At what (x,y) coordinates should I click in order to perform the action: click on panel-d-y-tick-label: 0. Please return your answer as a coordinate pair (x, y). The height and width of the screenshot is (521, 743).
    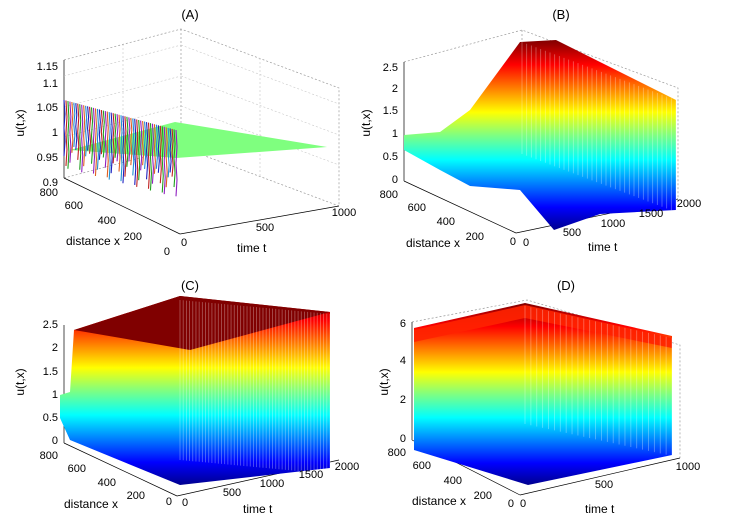
    Looking at the image, I should click on (523, 504).